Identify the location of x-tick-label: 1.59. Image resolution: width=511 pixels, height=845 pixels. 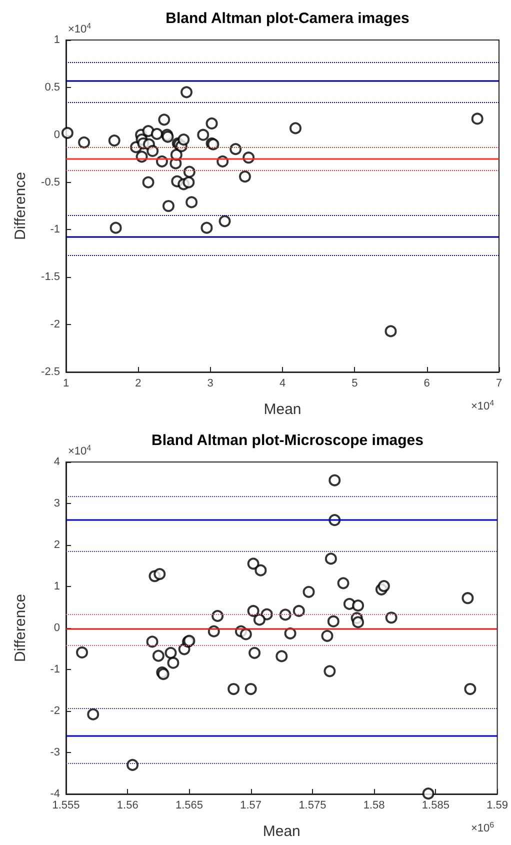
(497, 806).